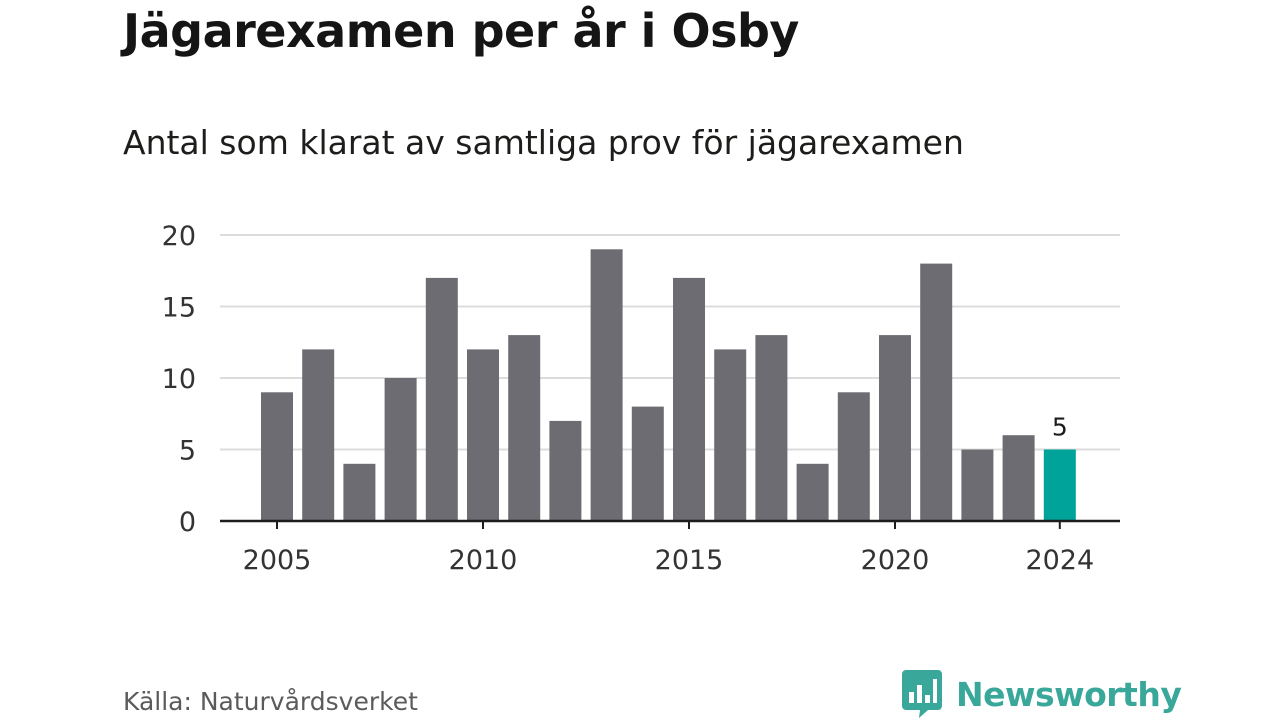  I want to click on x-tick-label: 2020, so click(895, 560).